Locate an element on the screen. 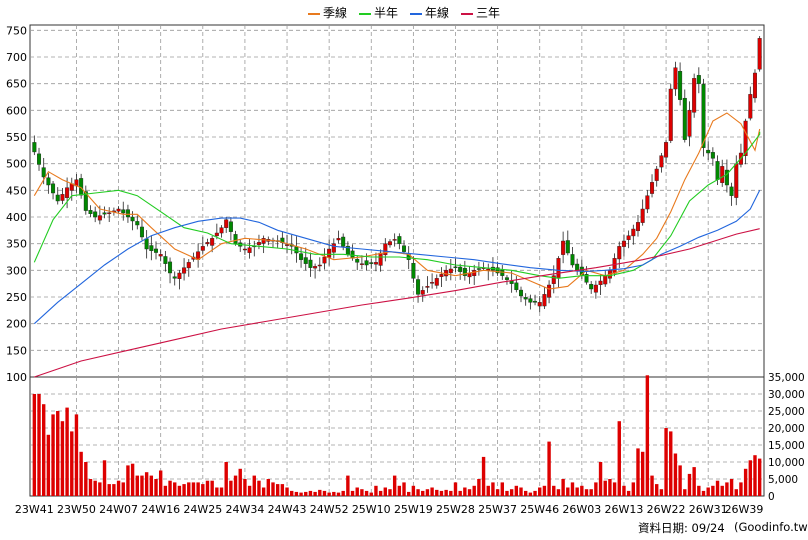  x-tick-label: 25W19 is located at coordinates (413, 509).